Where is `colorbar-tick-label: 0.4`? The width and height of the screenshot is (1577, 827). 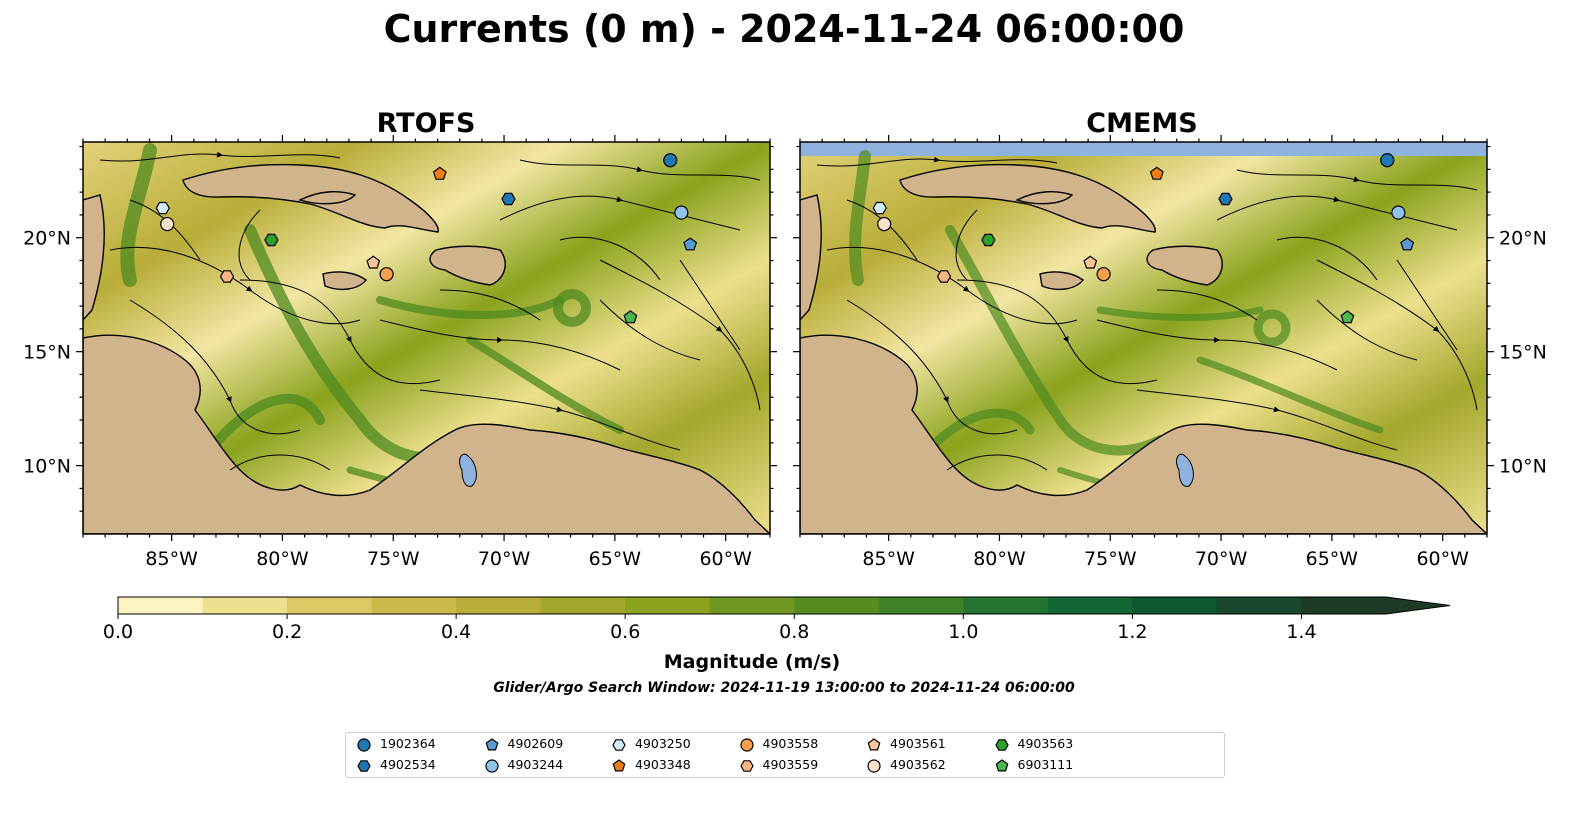
colorbar-tick-label: 0.4 is located at coordinates (456, 632).